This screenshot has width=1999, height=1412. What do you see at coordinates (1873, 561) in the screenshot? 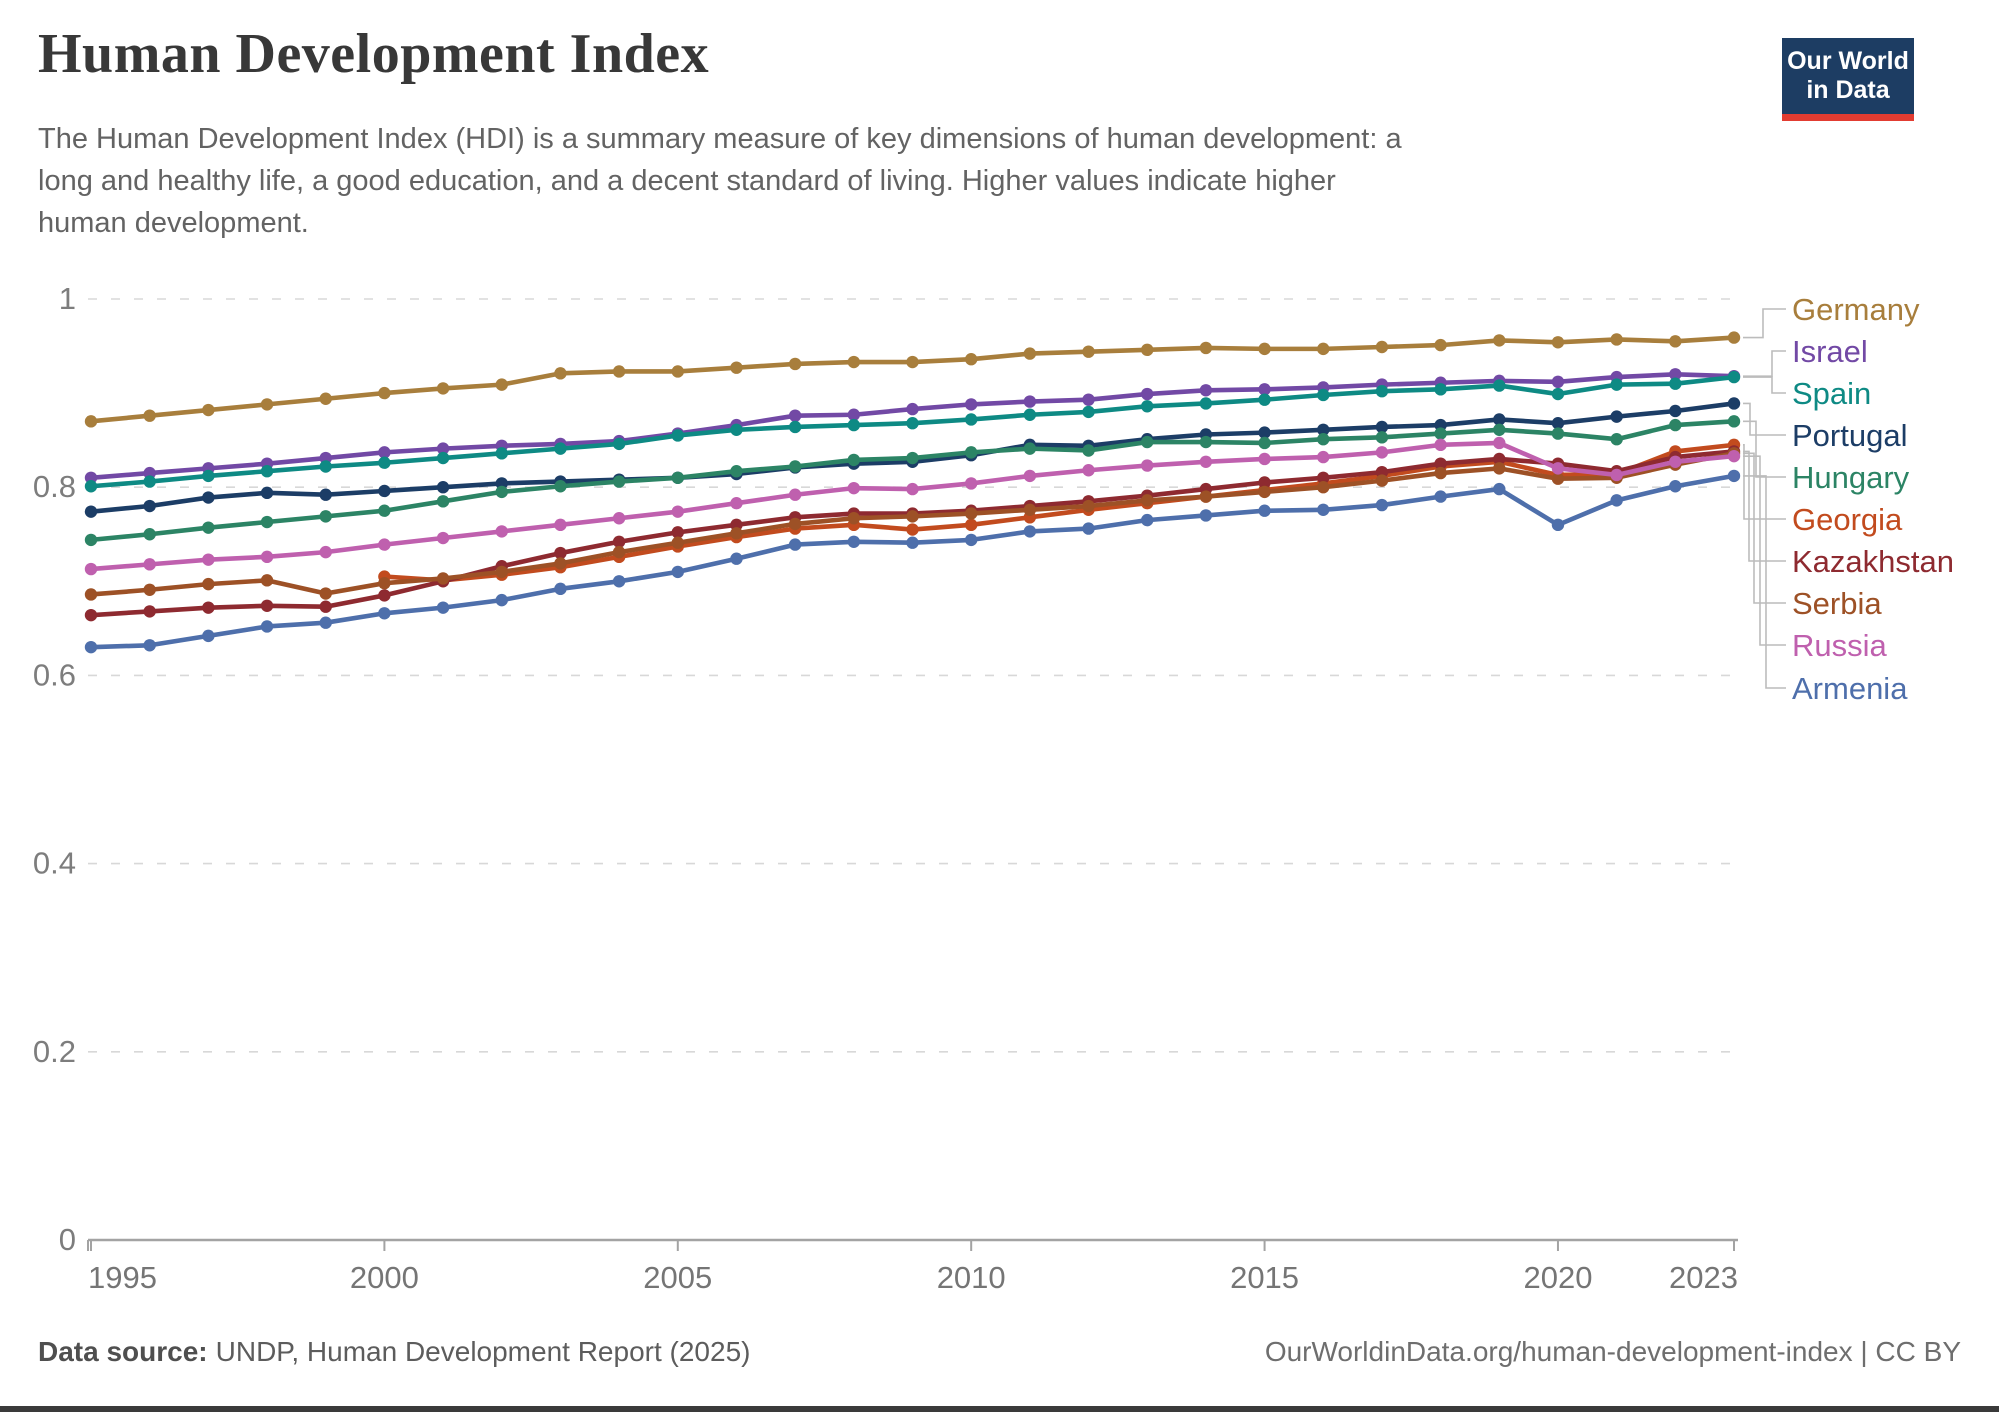
I see `legend-label-kazakhstan: Kazakhstan` at bounding box center [1873, 561].